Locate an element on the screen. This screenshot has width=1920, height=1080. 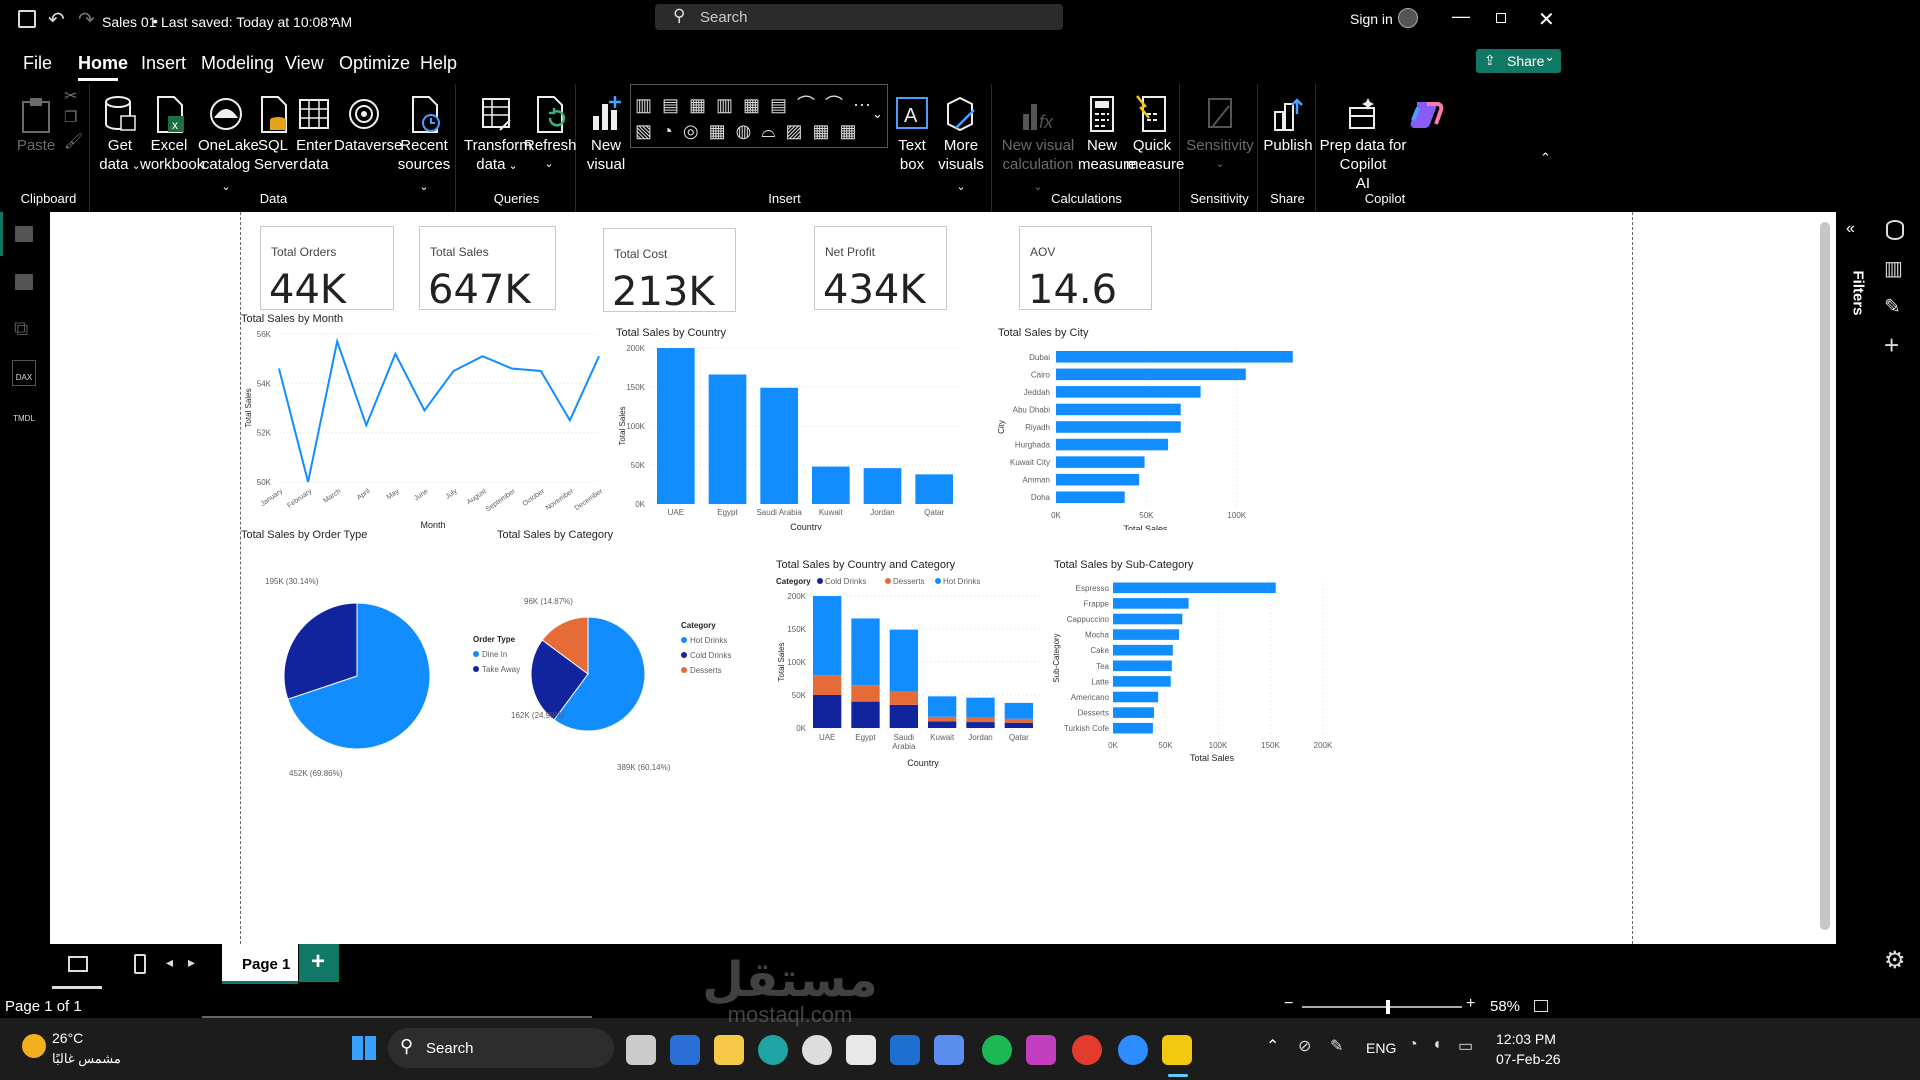
desktop-layout-icon is located at coordinates (78, 964).